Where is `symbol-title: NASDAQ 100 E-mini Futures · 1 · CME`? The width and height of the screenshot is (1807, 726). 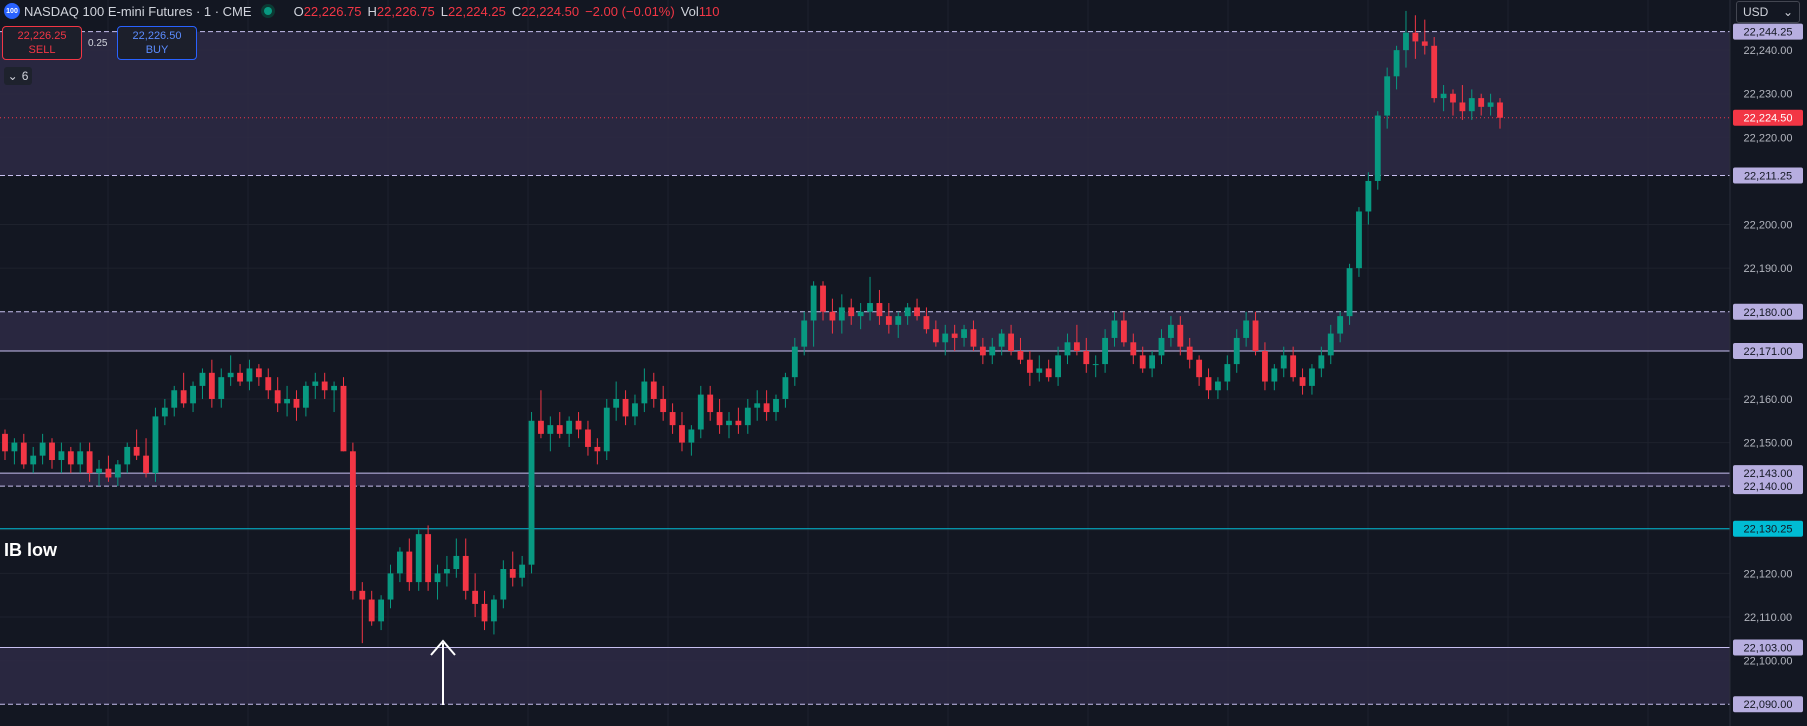
symbol-title: NASDAQ 100 E-mini Futures · 1 · CME is located at coordinates (138, 11).